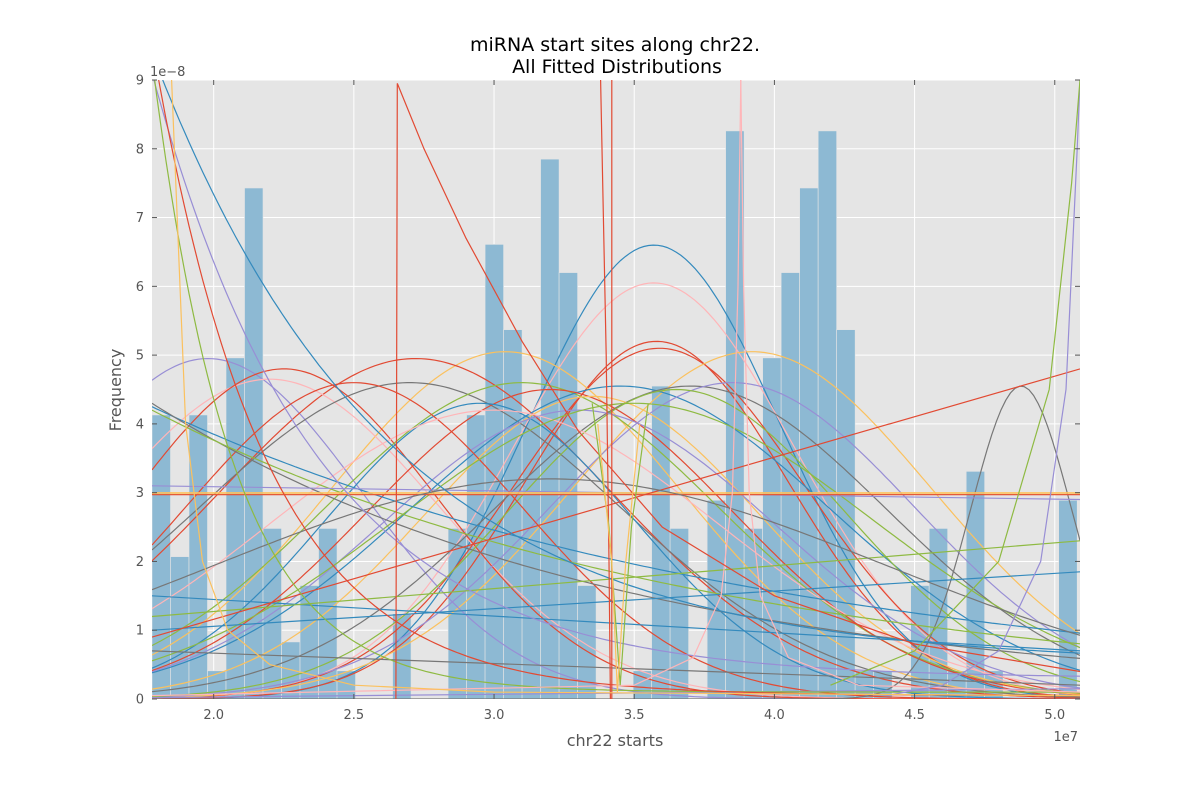  Describe the element at coordinates (140, 493) in the screenshot. I see `y-tick-label: 3` at that location.